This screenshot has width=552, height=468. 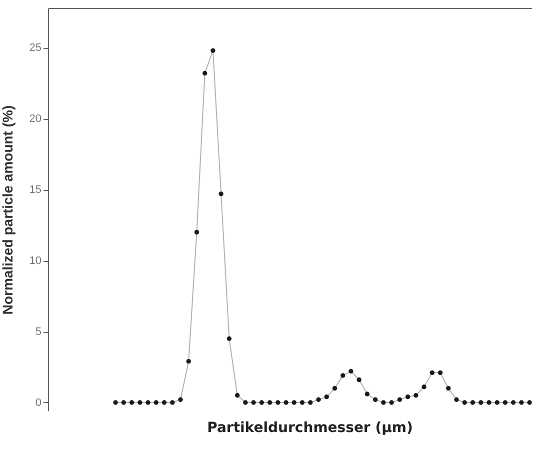 I want to click on y-tick-label: 0, so click(x=38, y=402).